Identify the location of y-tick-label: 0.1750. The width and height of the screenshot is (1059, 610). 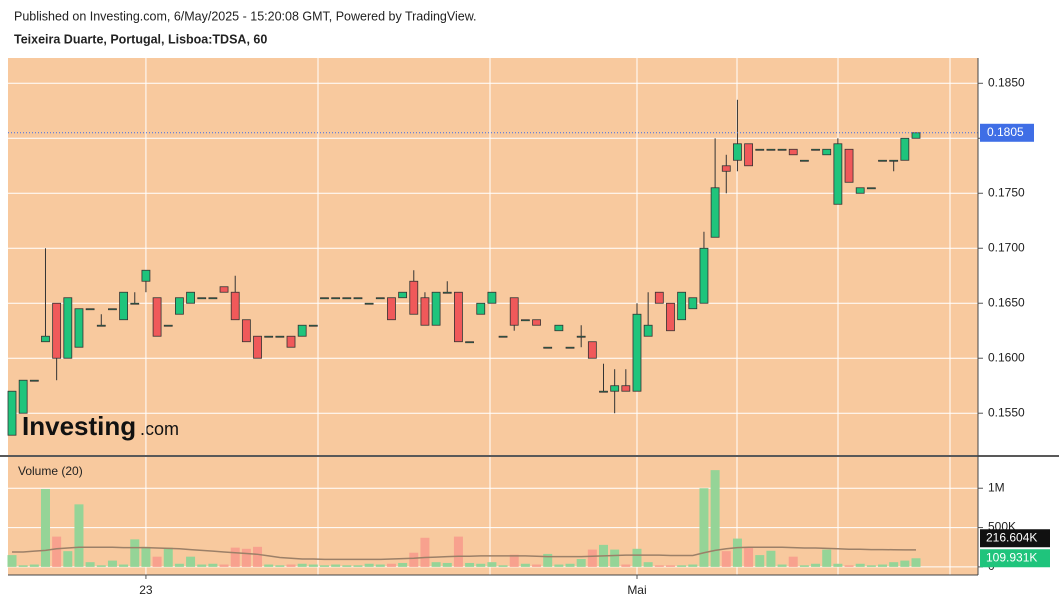
(1006, 192).